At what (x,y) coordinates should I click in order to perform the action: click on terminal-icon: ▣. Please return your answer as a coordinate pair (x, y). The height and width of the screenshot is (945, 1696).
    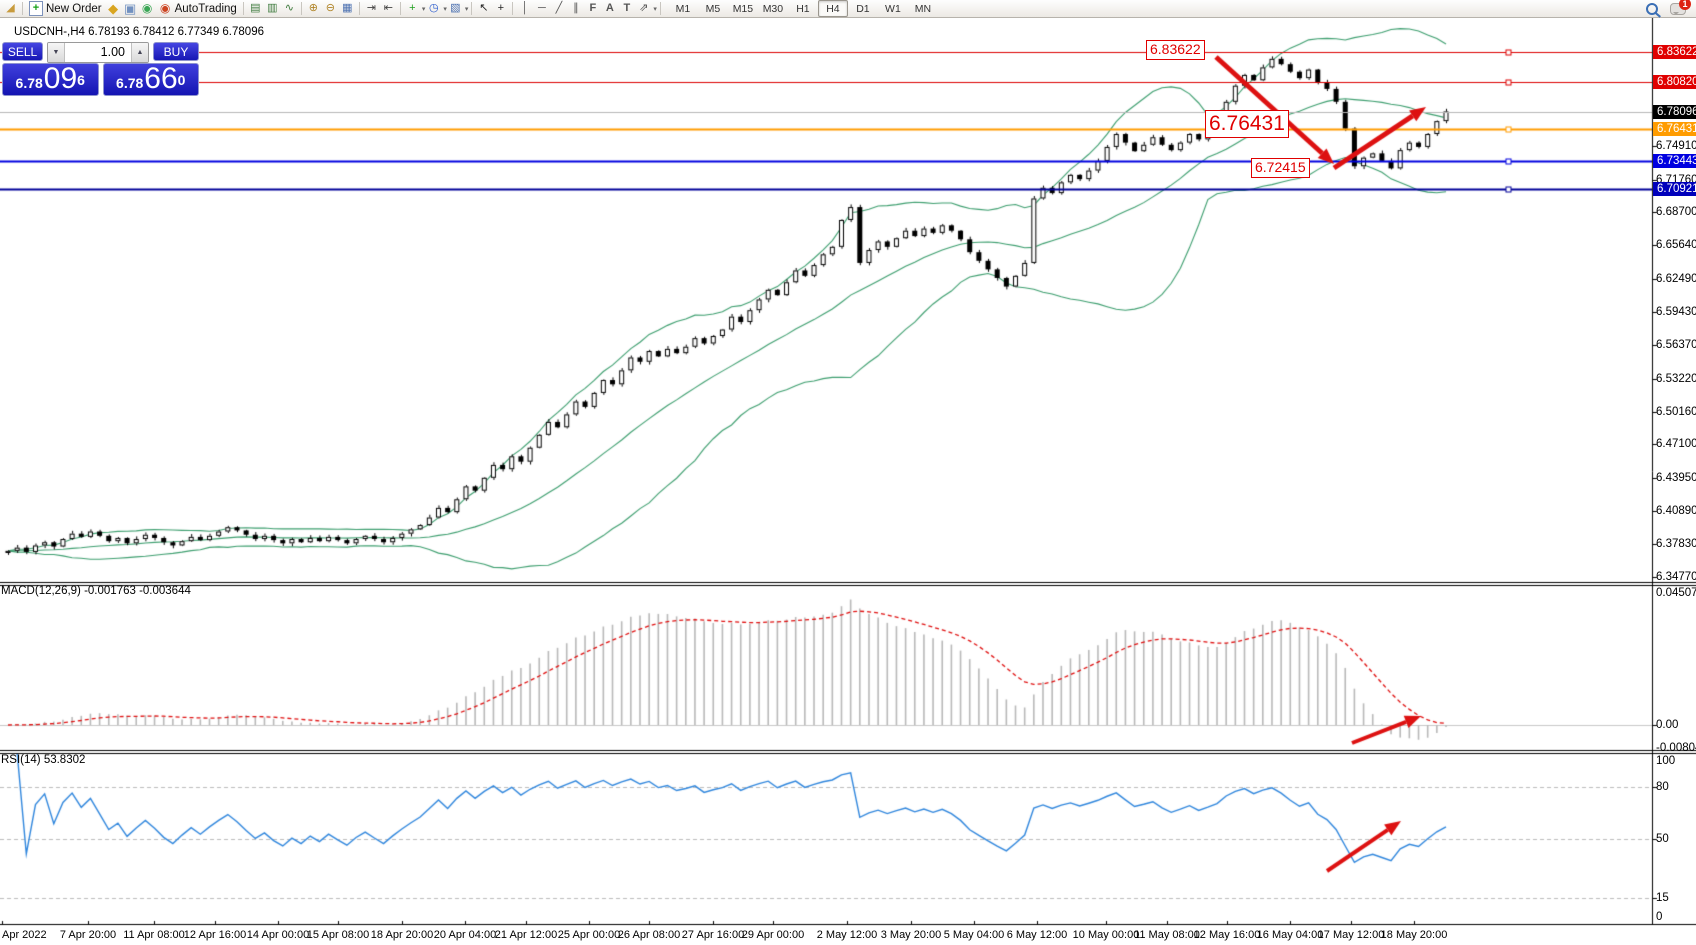
    Looking at the image, I should click on (130, 8).